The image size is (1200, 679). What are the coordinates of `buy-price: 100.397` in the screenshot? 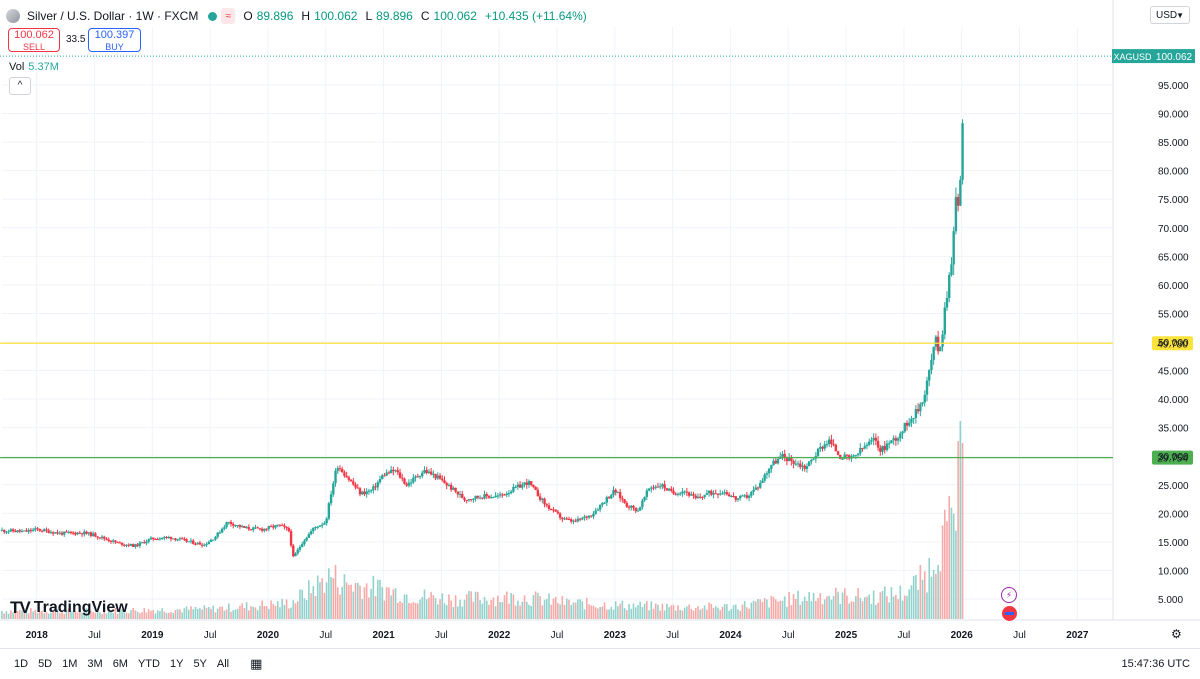 It's located at (114, 35).